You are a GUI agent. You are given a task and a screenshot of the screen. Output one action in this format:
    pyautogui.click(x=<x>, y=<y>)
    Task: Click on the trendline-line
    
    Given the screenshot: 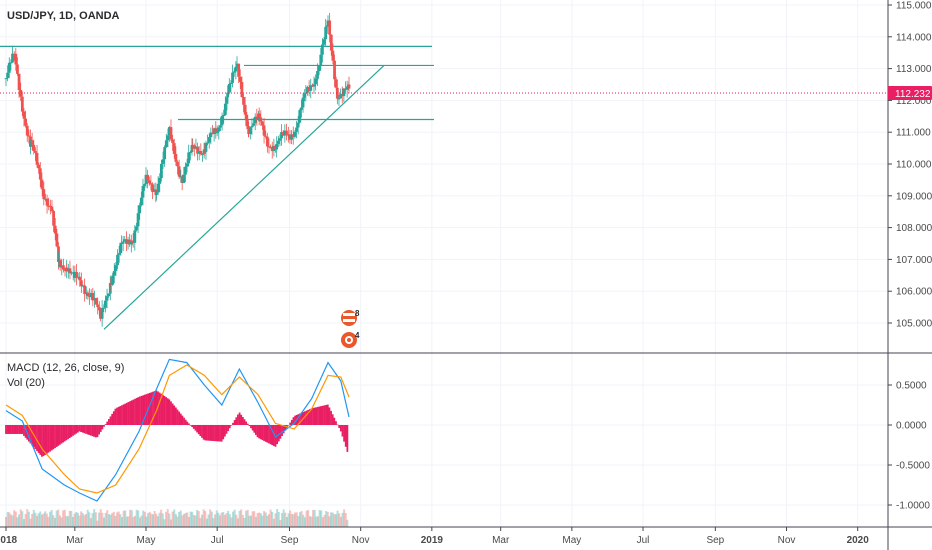 What is the action you would take?
    pyautogui.click(x=244, y=197)
    